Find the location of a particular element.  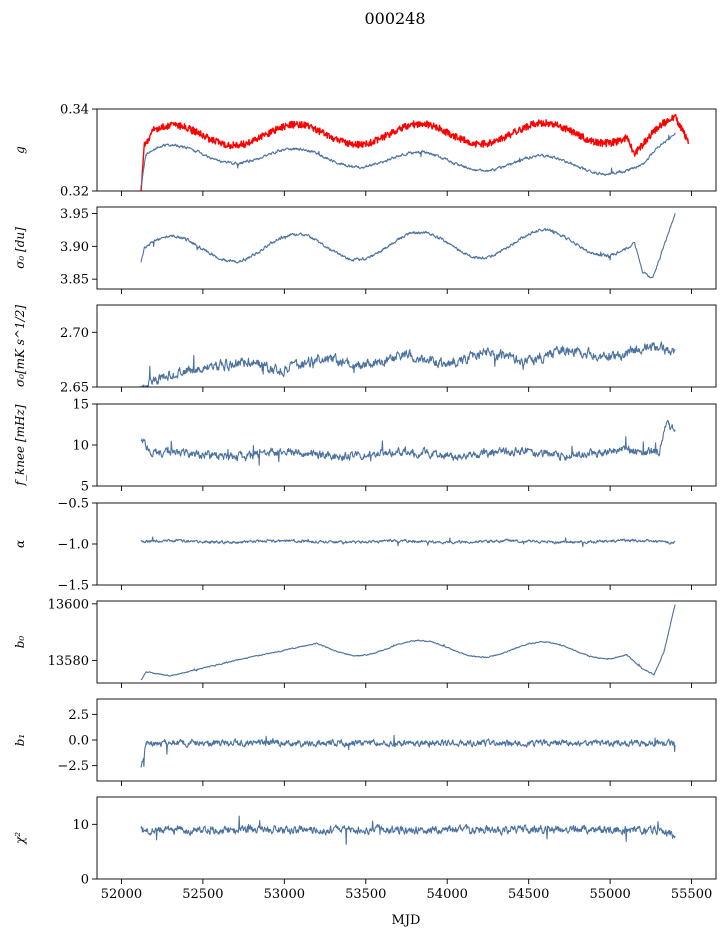

y-axis-label: b₁ is located at coordinates (20, 740).